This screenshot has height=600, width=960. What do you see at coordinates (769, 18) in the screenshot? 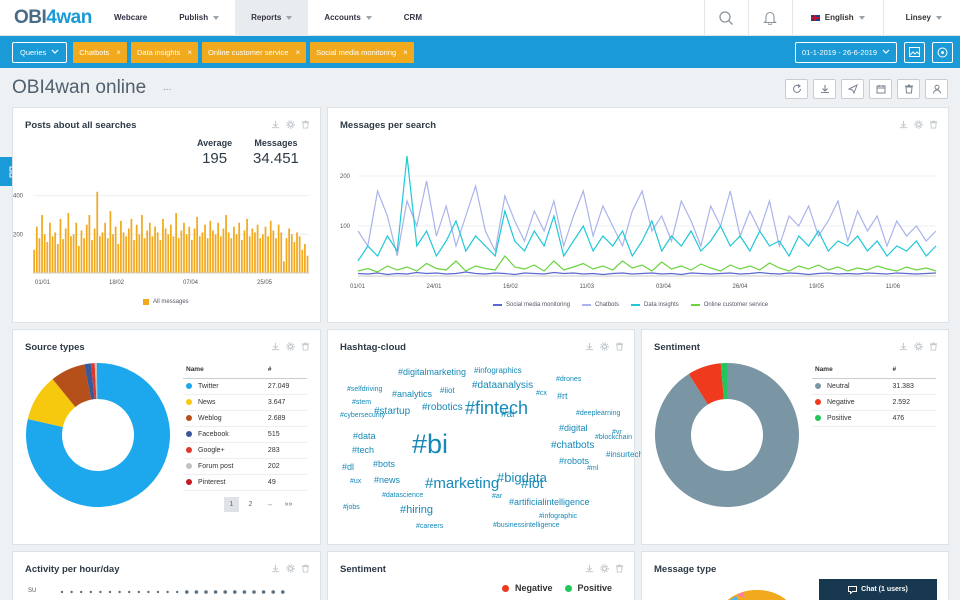
I see `notifications-button` at bounding box center [769, 18].